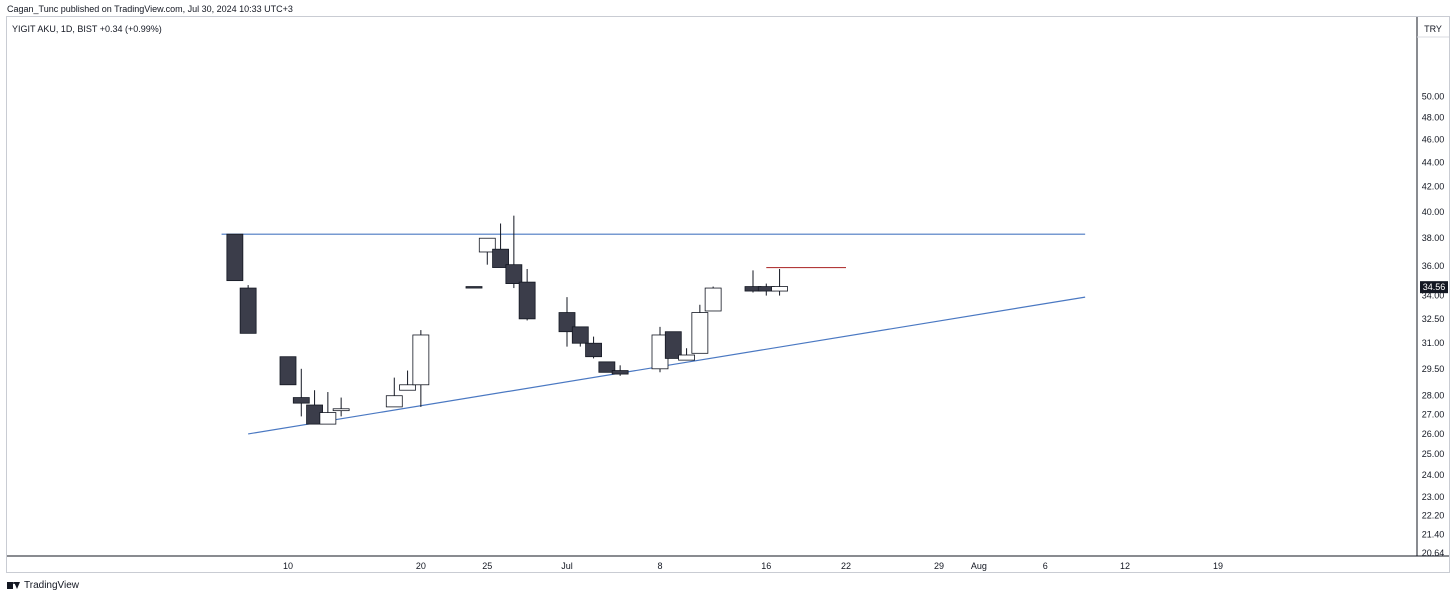 The width and height of the screenshot is (1456, 597). What do you see at coordinates (1433, 319) in the screenshot?
I see `y-tick-label: 32.50` at bounding box center [1433, 319].